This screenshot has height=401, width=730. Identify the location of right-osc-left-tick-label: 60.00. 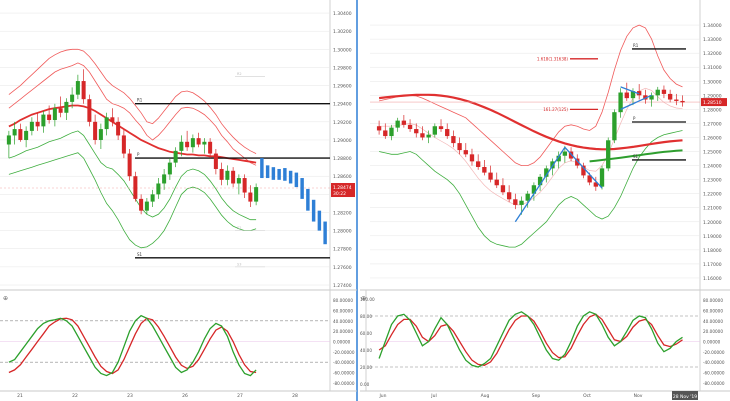
(366, 333).